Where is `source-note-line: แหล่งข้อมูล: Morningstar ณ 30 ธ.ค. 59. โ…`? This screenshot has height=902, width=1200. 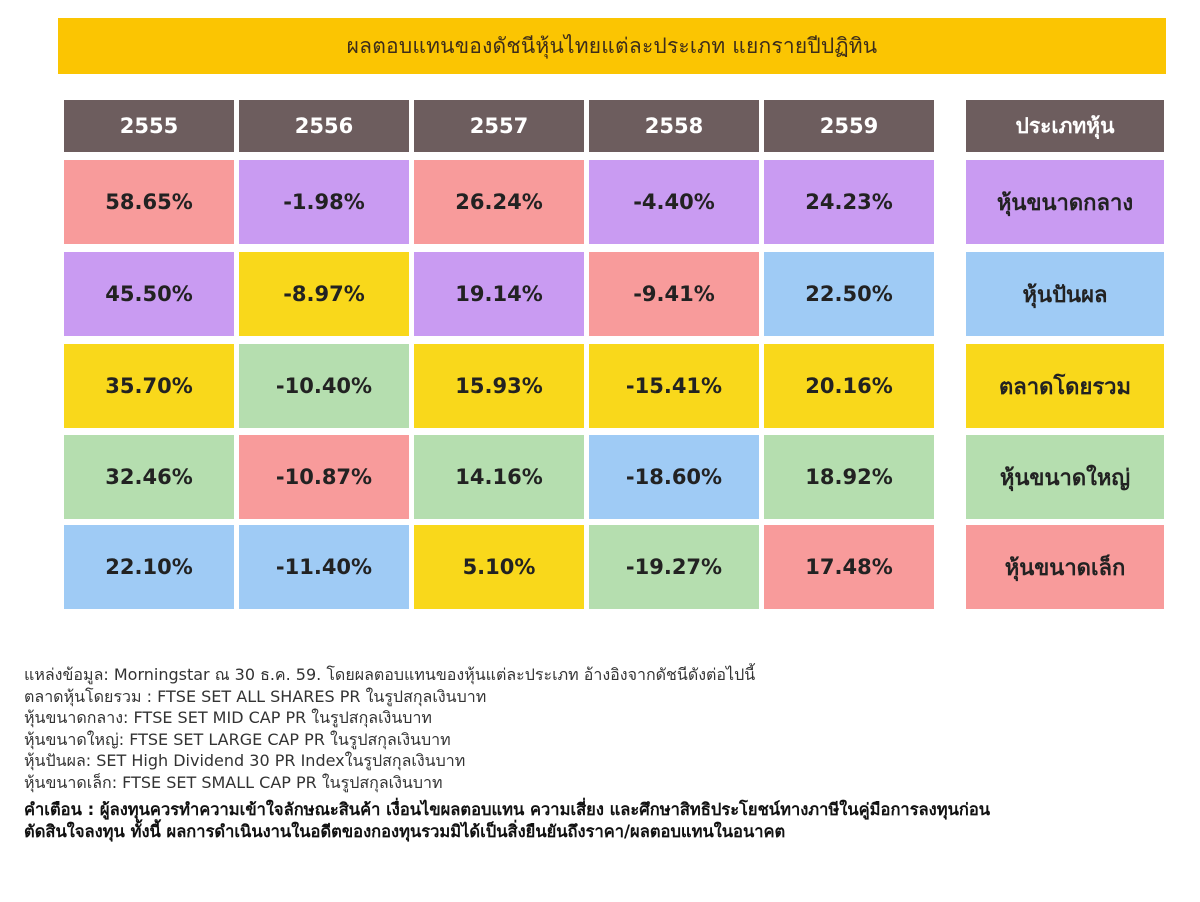 source-note-line: แหล่งข้อมูล: Morningstar ณ 30 ธ.ค. 59. โ… is located at coordinates (390, 674).